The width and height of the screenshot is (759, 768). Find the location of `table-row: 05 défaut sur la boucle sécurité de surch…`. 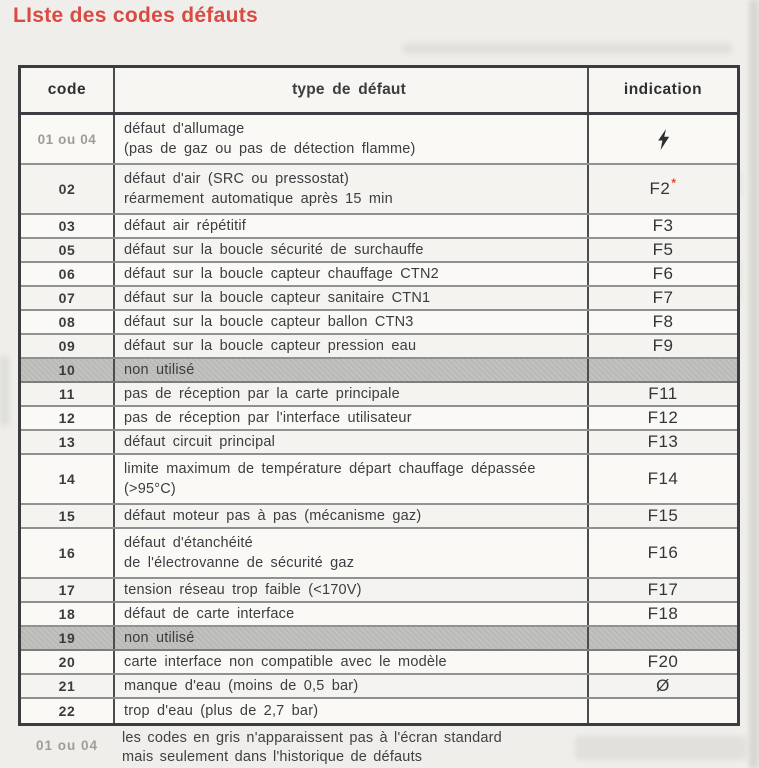

table-row: 05 défaut sur la boucle sécurité de surch… is located at coordinates (379, 251).